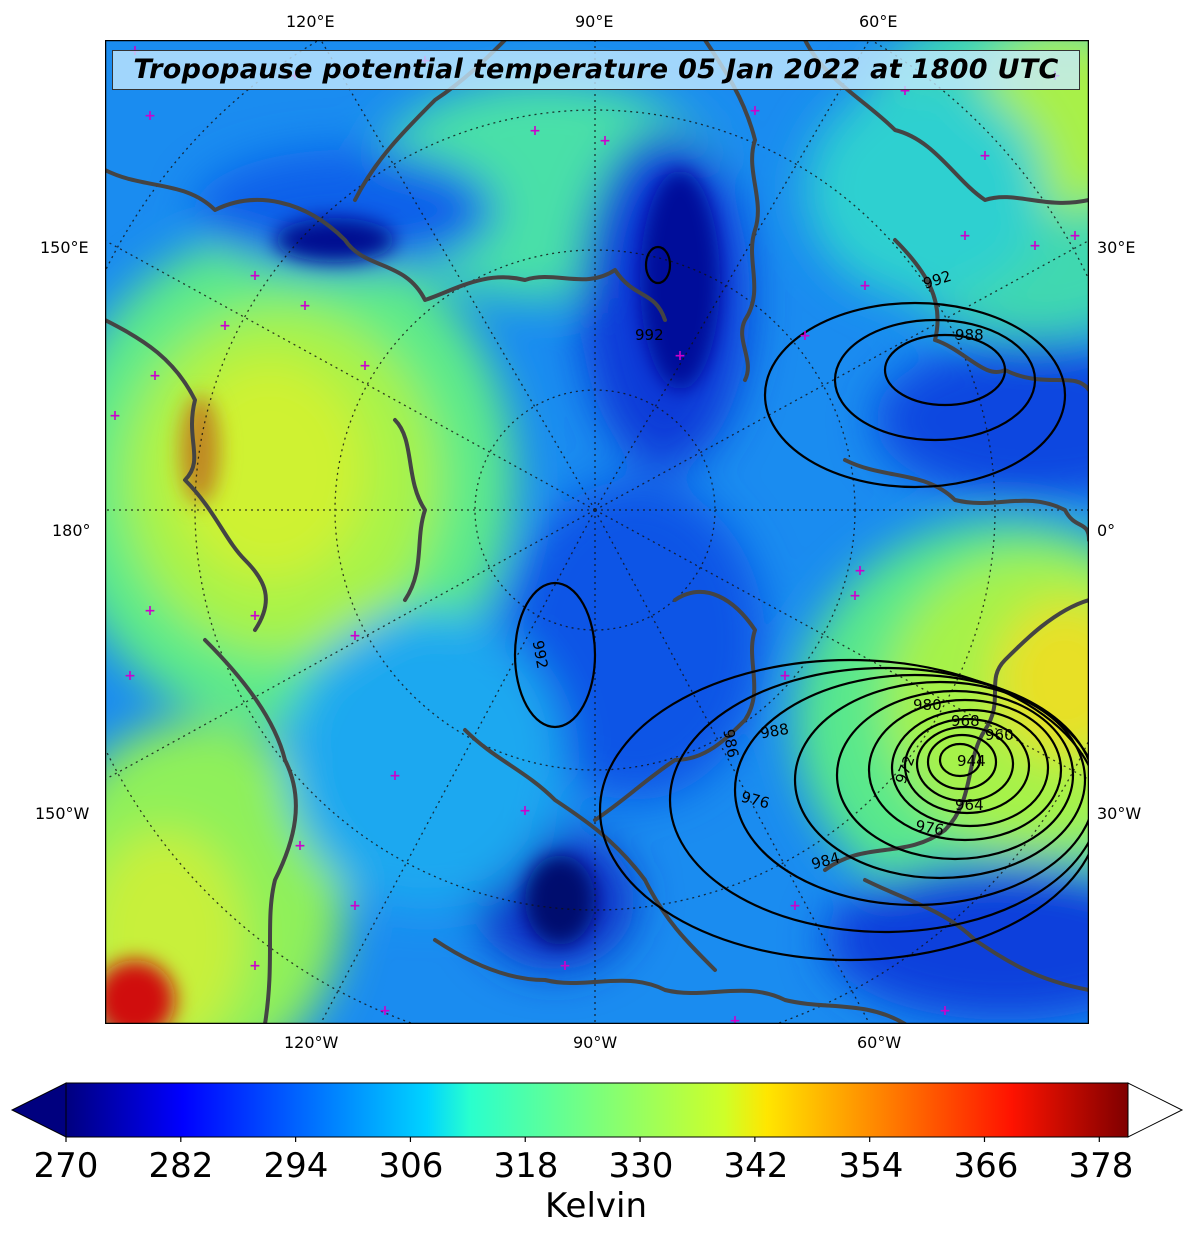 The image size is (1192, 1238). Describe the element at coordinates (641, 1166) in the screenshot. I see `colorbar-tick-label: 330` at that location.